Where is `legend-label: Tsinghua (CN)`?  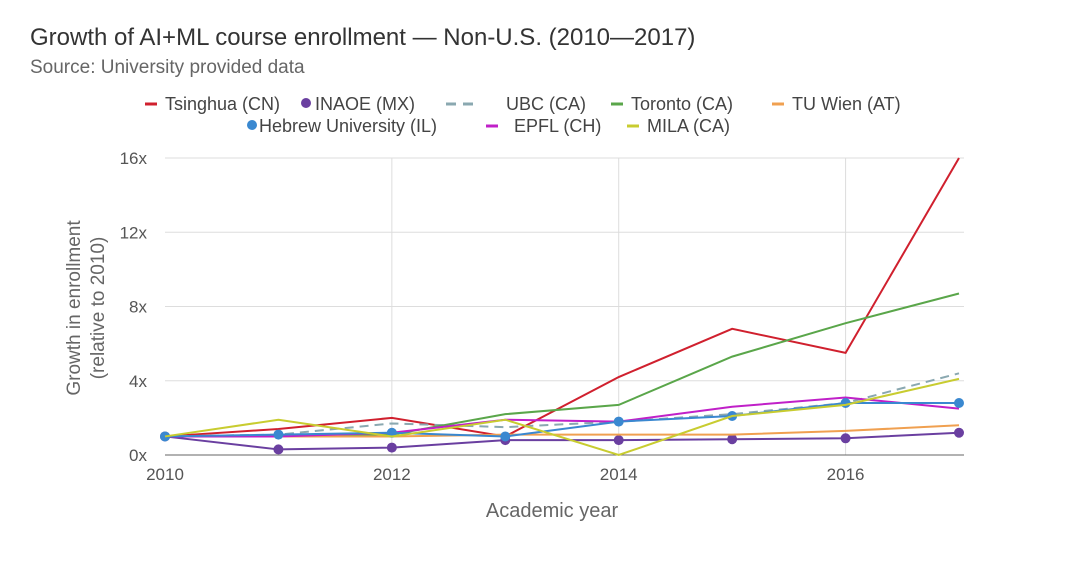 legend-label: Tsinghua (CN) is located at coordinates (222, 104).